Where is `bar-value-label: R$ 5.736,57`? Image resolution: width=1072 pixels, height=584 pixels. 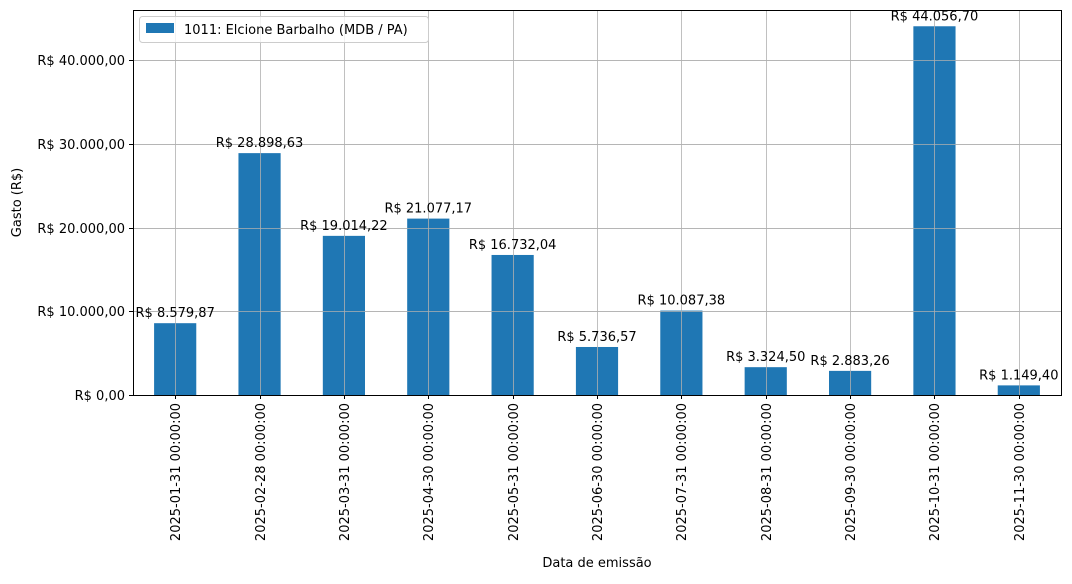 bar-value-label: R$ 5.736,57 is located at coordinates (596, 337).